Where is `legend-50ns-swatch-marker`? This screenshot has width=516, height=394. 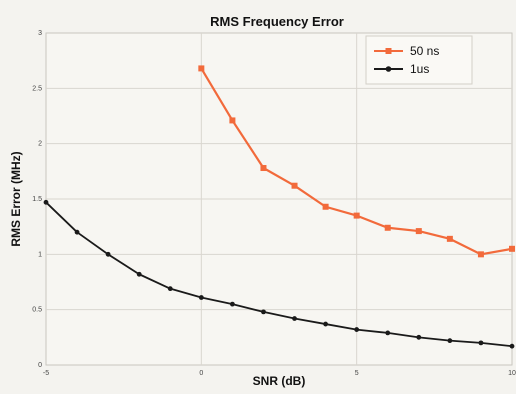
legend-50ns-swatch-marker is located at coordinates (388, 51).